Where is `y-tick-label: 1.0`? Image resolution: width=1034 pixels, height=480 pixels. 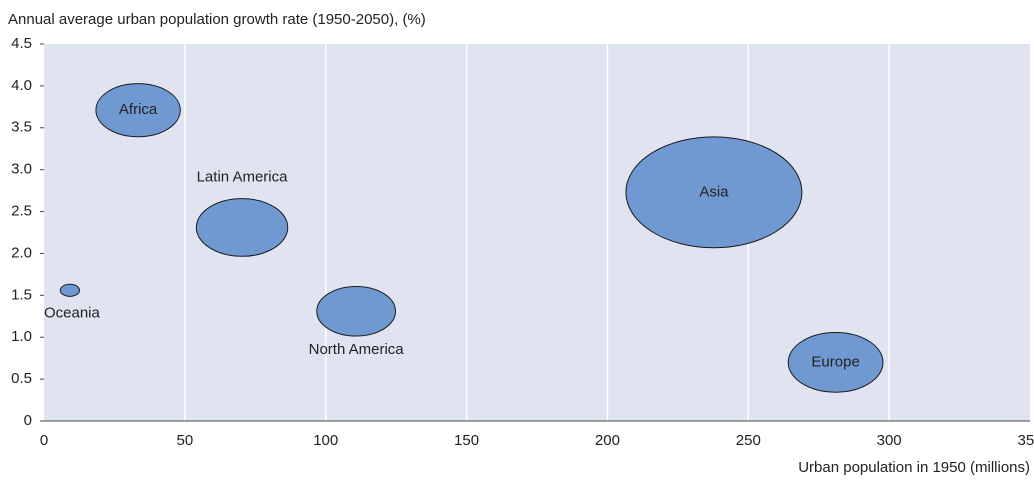 y-tick-label: 1.0 is located at coordinates (21, 336).